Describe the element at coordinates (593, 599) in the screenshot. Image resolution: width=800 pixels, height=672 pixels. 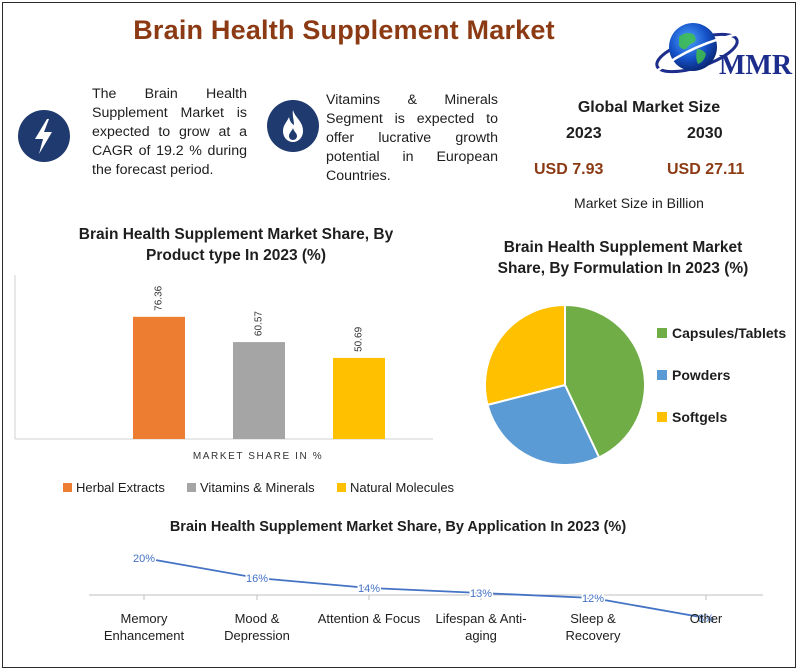
I see `line-data-label: 12%` at that location.